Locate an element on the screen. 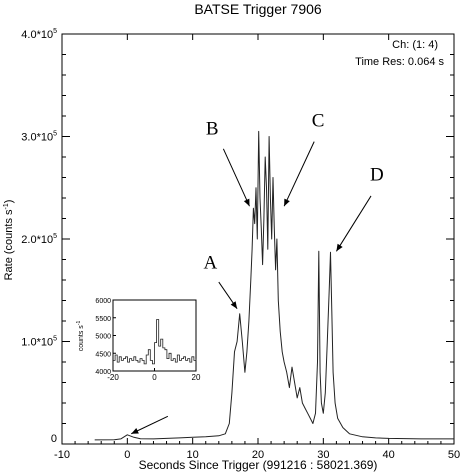 The image size is (463, 476). x-tick-label: 40 is located at coordinates (389, 455).